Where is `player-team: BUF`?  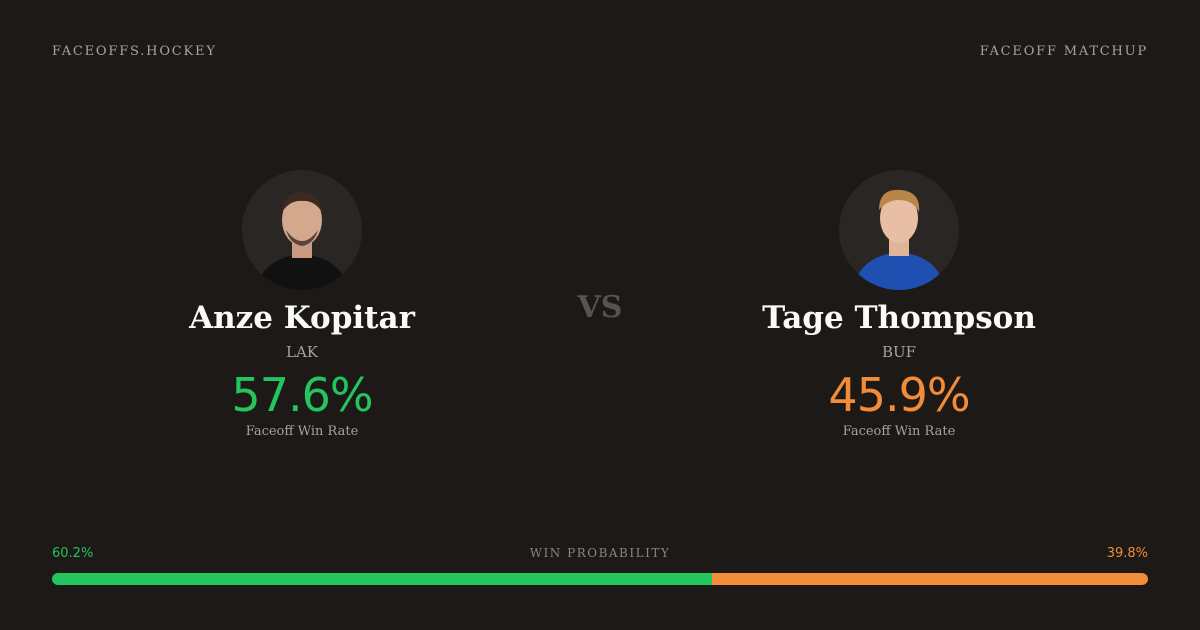 player-team: BUF is located at coordinates (899, 352).